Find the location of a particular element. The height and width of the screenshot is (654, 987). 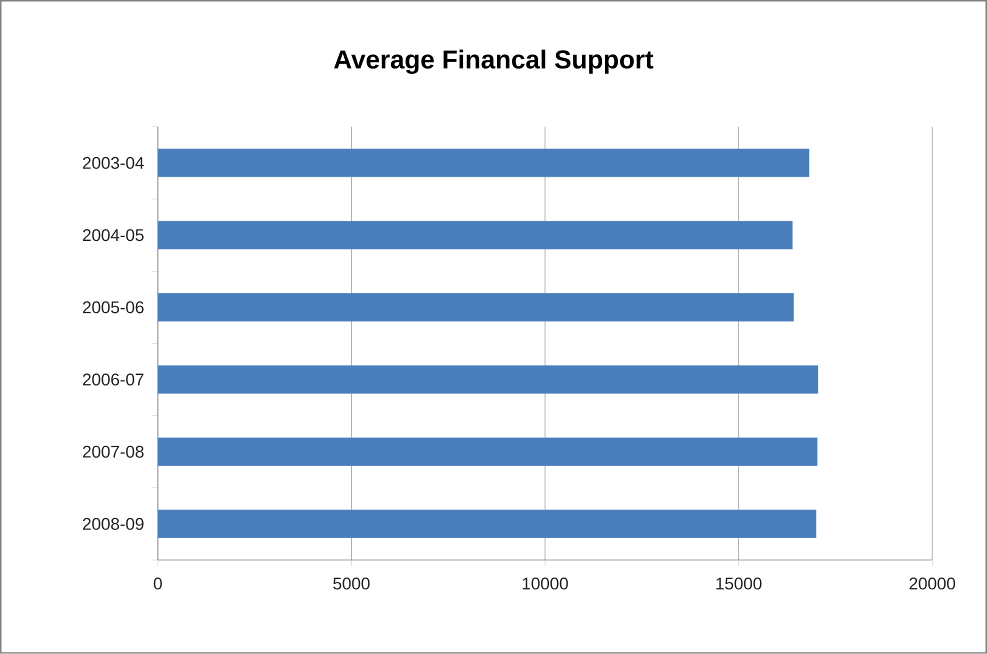

x-tick-label: 0 is located at coordinates (158, 584).